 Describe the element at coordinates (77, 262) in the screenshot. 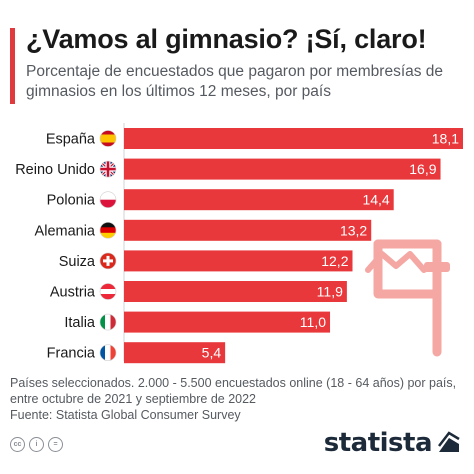

I see `category-label: Suiza` at that location.